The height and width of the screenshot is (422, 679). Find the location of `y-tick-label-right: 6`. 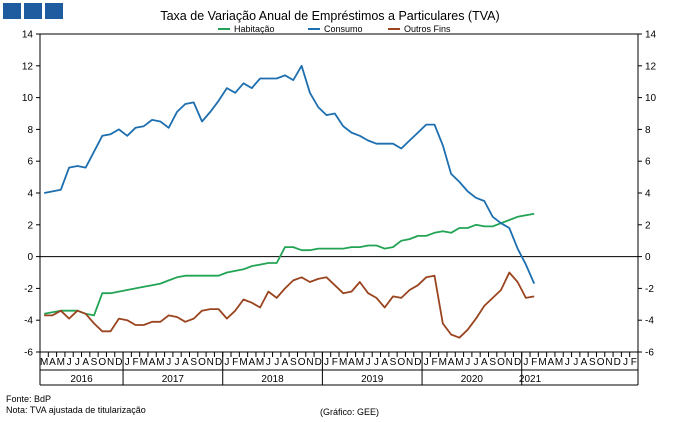

y-tick-label-right: 6 is located at coordinates (648, 162).